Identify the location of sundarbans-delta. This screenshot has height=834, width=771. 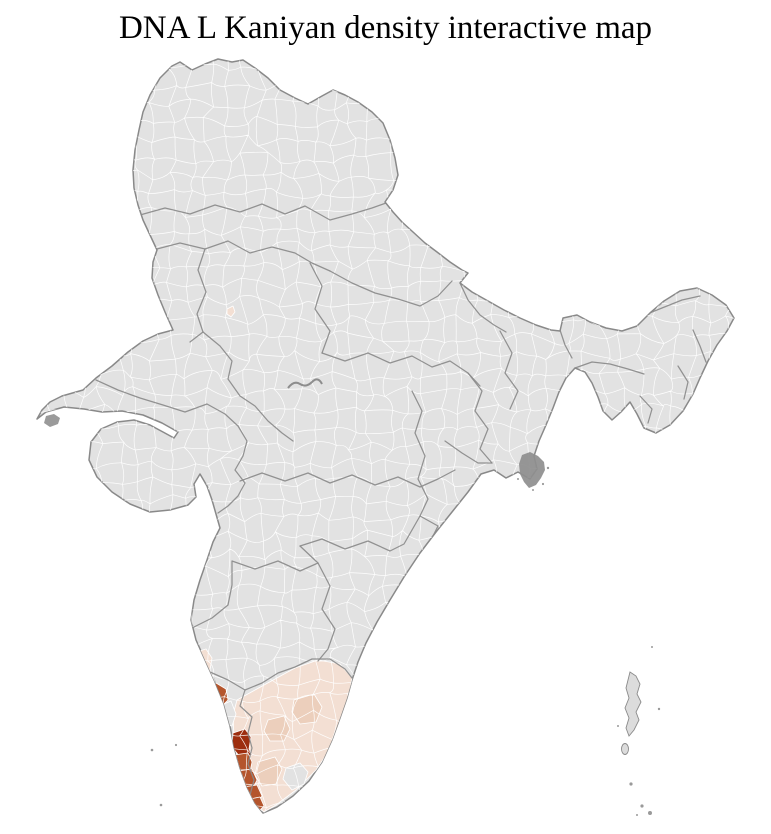
(533, 471).